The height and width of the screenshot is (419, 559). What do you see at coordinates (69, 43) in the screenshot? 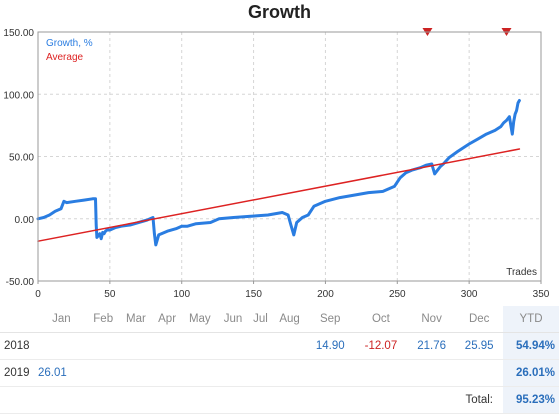
I see `legend-entry: Growth, %` at bounding box center [69, 43].